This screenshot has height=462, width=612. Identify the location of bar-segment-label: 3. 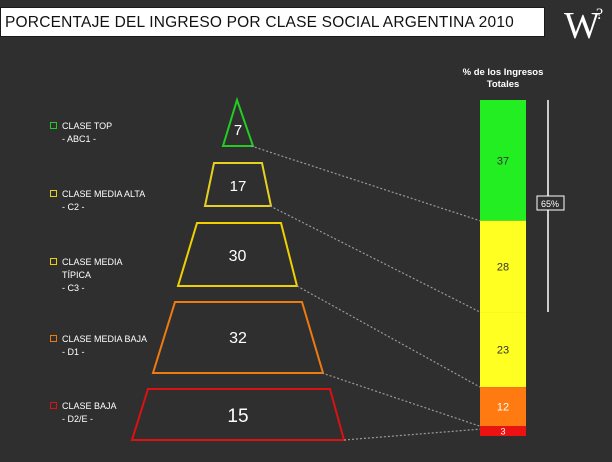
(502, 431).